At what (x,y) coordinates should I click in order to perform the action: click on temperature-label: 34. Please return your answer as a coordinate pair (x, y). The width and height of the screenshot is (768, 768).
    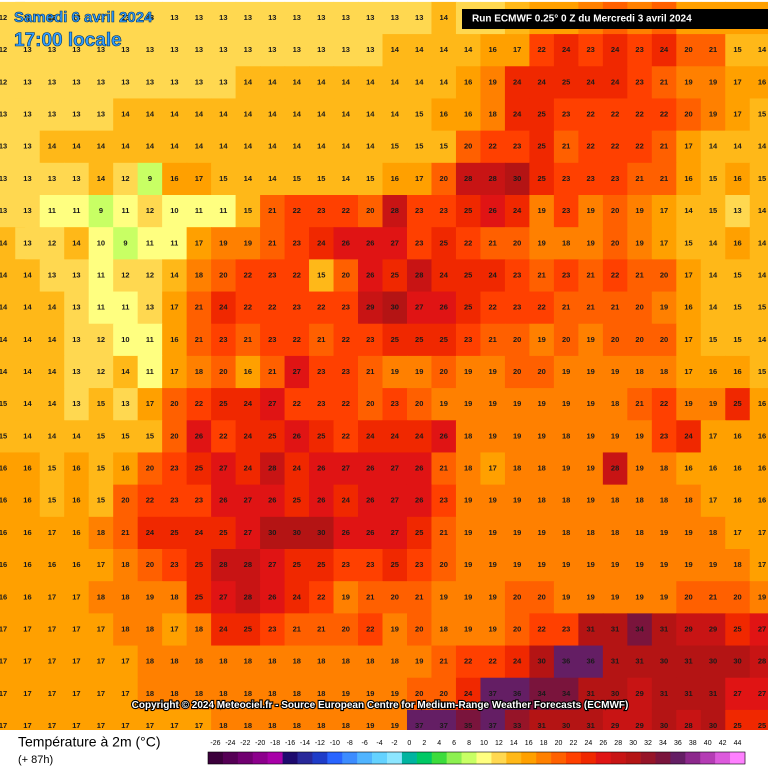
    Looking at the image, I should click on (639, 628).